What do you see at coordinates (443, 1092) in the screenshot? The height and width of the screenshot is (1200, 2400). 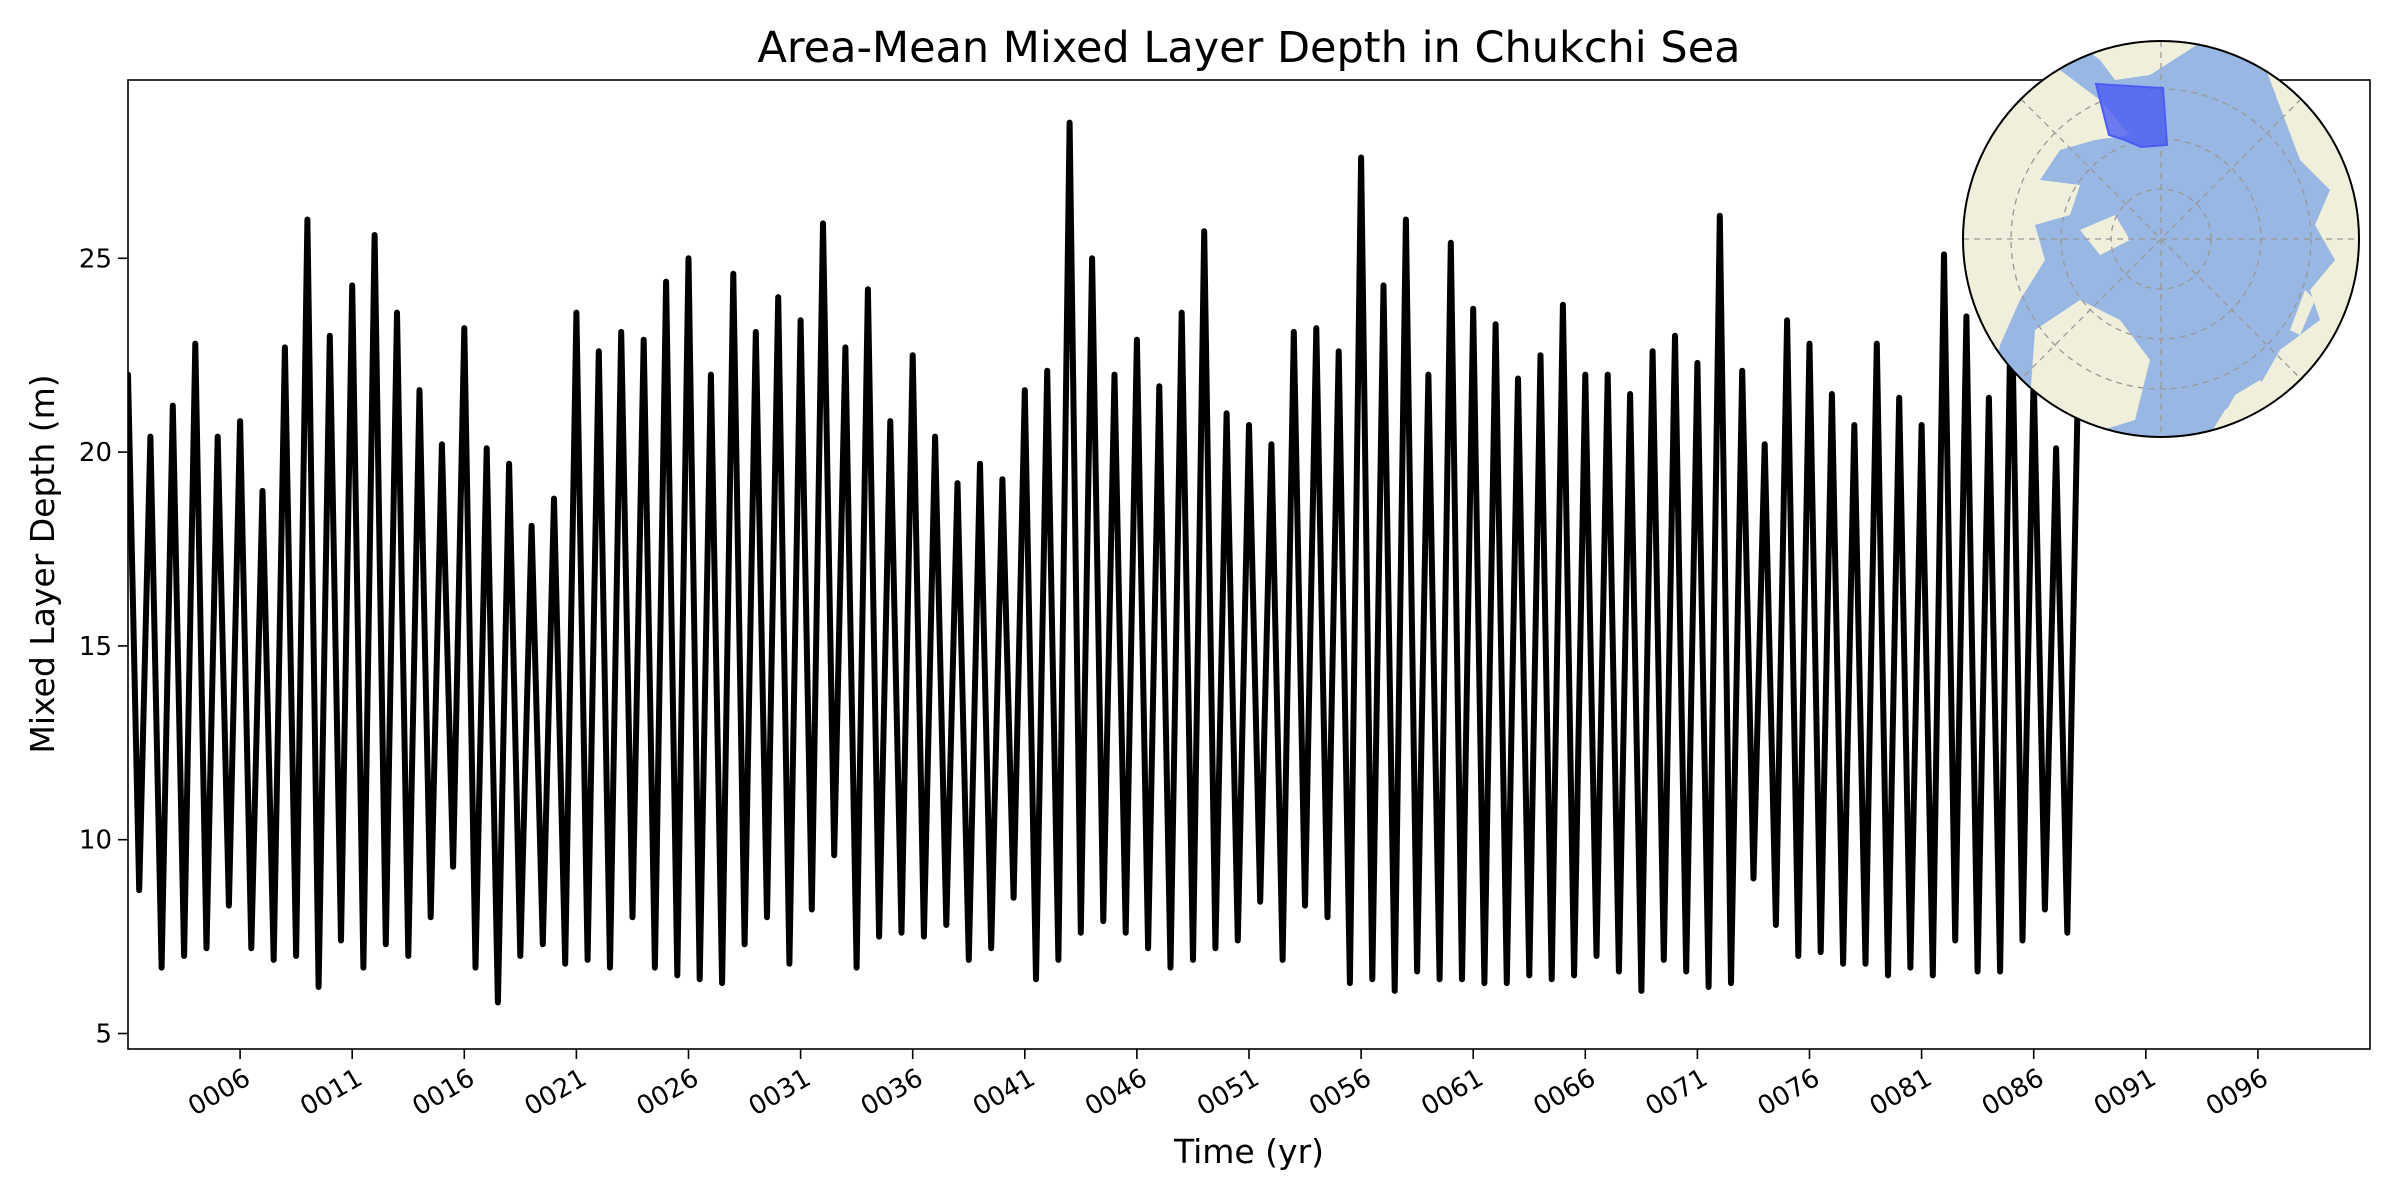 I see `x-tick-label: 0016` at bounding box center [443, 1092].